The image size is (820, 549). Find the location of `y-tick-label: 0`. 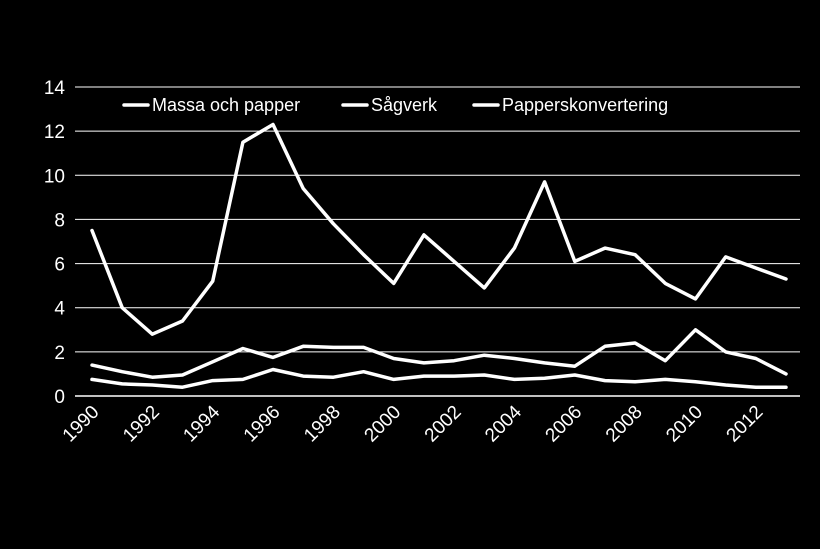

y-tick-label: 0 is located at coordinates (59, 397).